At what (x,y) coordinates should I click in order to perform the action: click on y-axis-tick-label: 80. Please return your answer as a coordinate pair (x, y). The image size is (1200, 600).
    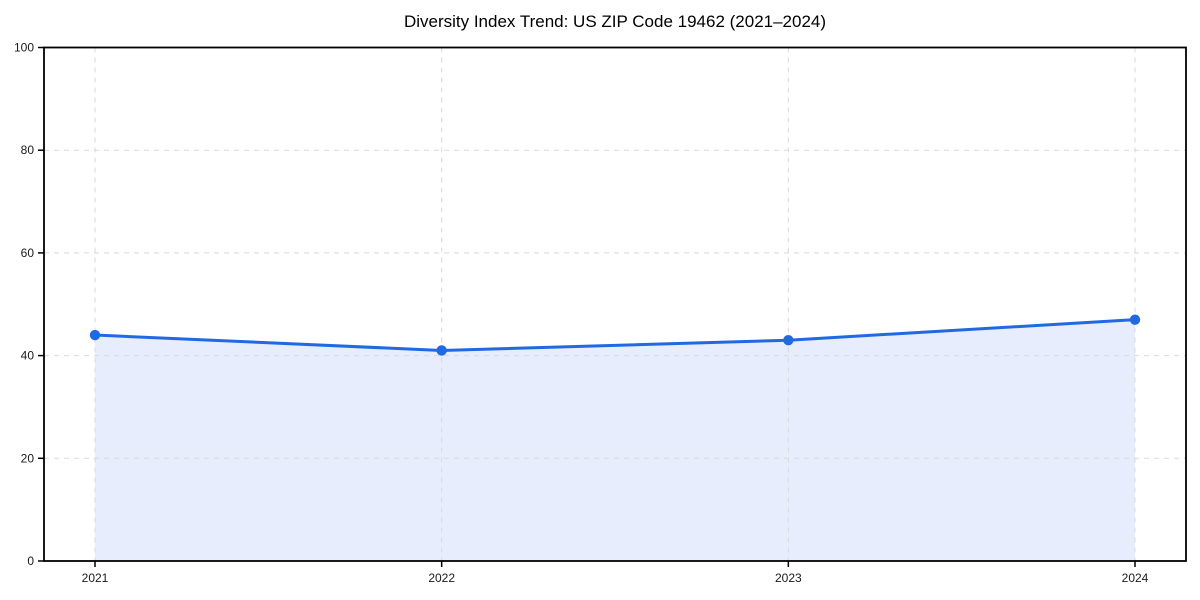
    Looking at the image, I should click on (28, 150).